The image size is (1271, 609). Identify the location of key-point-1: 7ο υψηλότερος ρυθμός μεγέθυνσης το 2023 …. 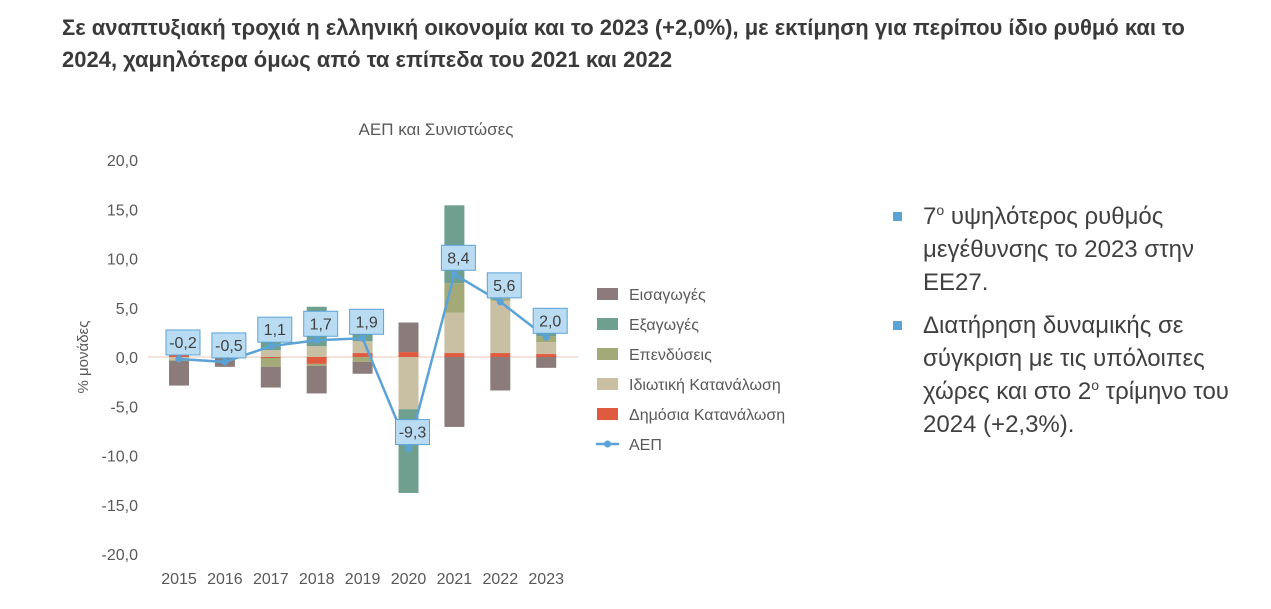
(1063, 249).